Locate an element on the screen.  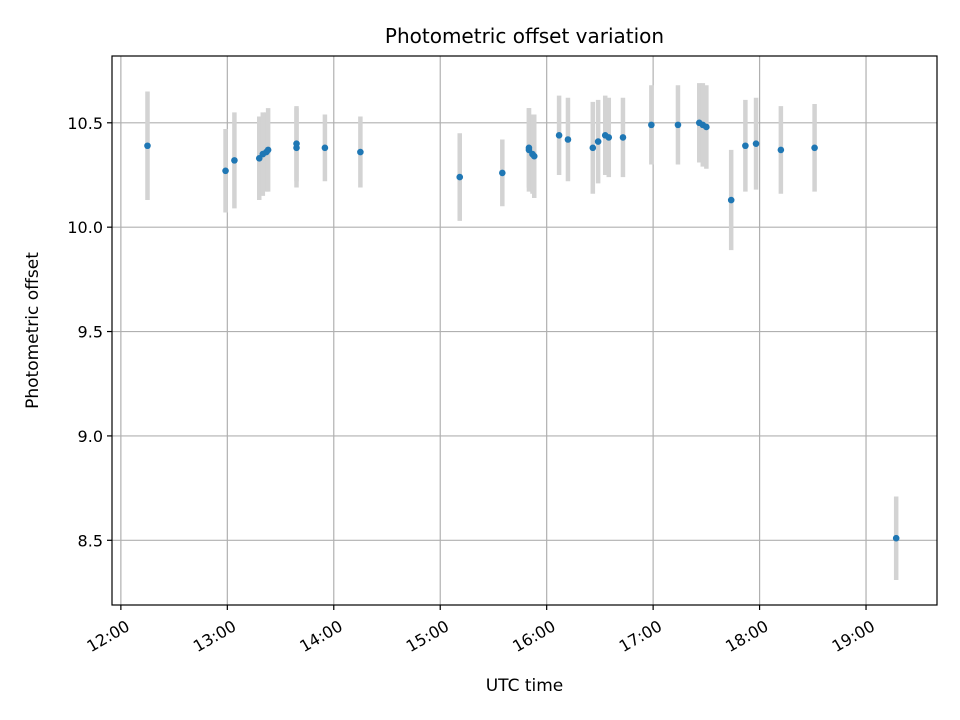
y-axis: 8.5 9.0 9.5 10.0 10.5 is located at coordinates (89, 332).